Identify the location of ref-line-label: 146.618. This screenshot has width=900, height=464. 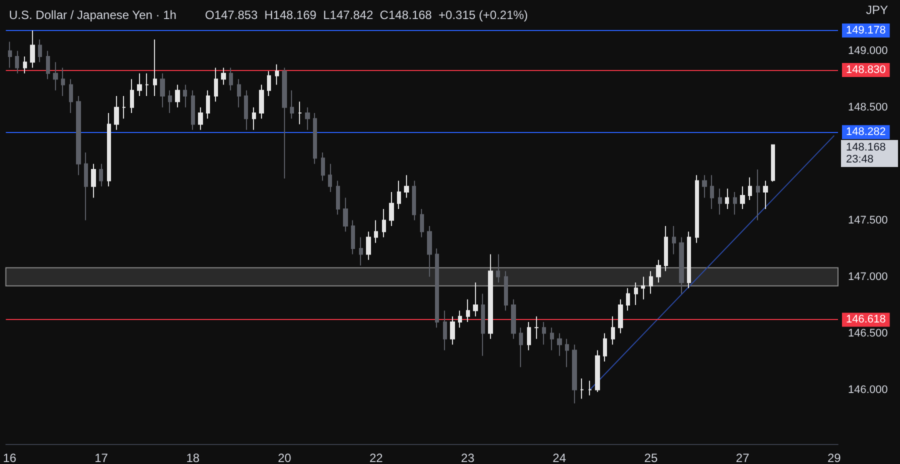
(866, 320).